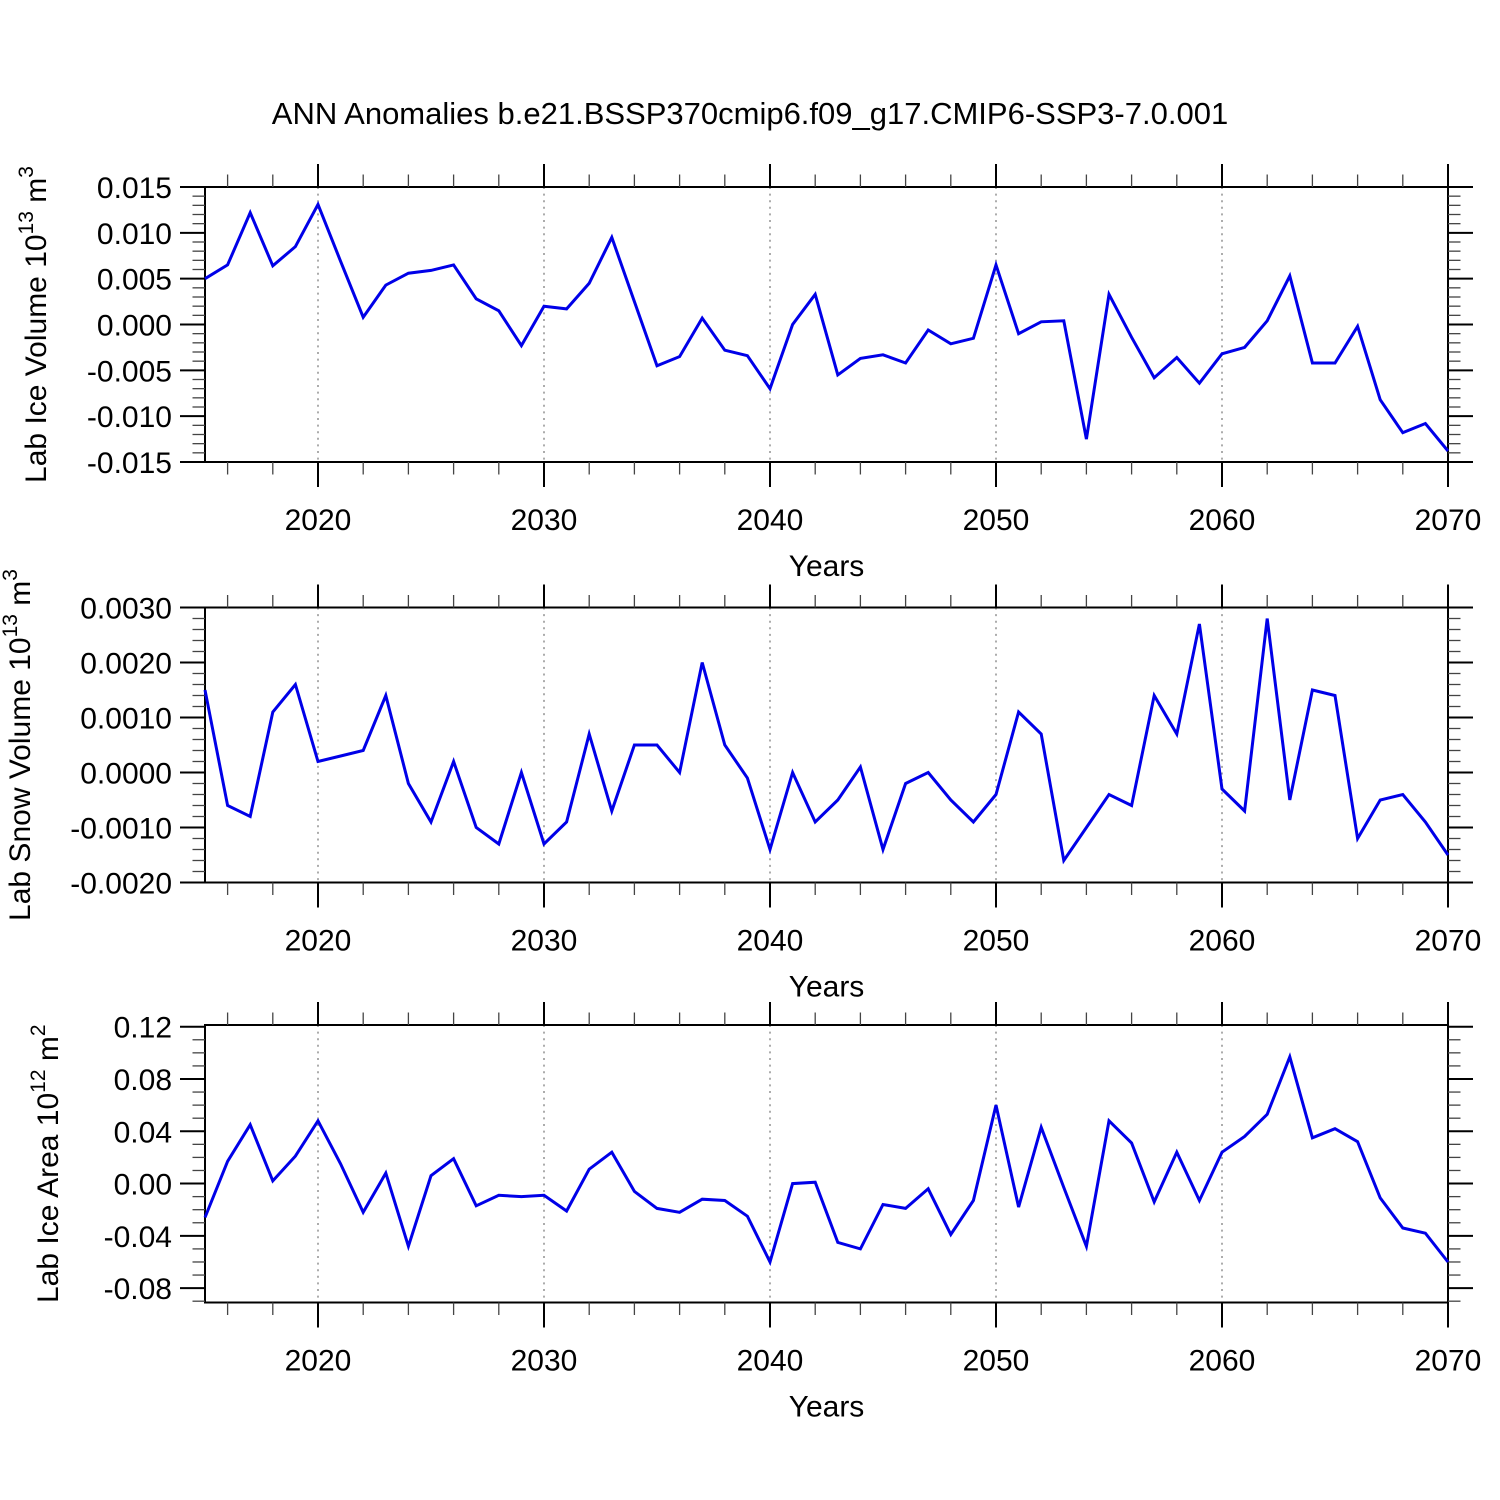 This screenshot has width=1500, height=1500. I want to click on y-tick-label: 0.015, so click(134, 188).